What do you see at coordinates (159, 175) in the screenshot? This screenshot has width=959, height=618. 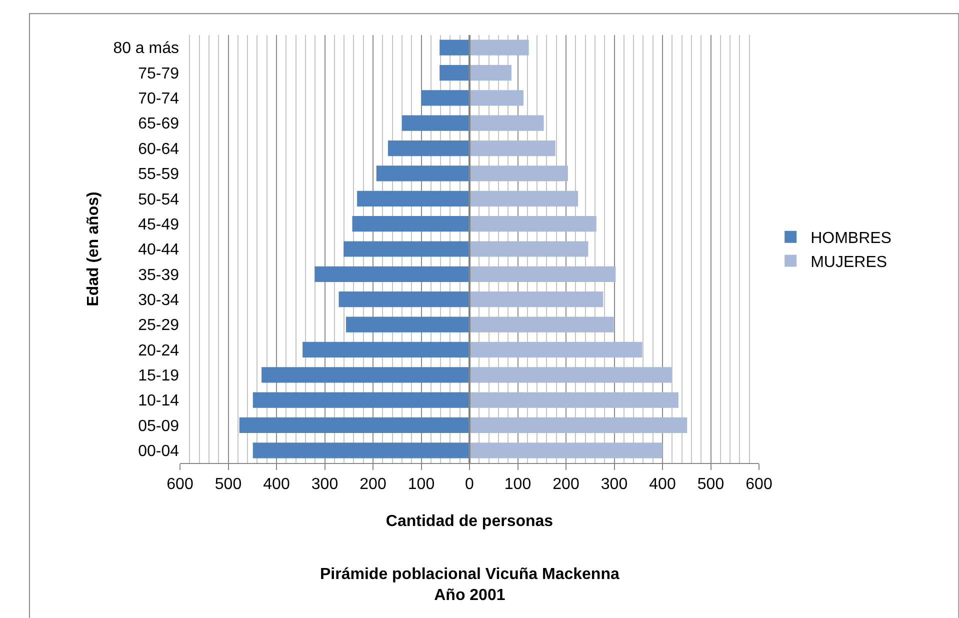 I see `y-tick-label: 55-59` at bounding box center [159, 175].